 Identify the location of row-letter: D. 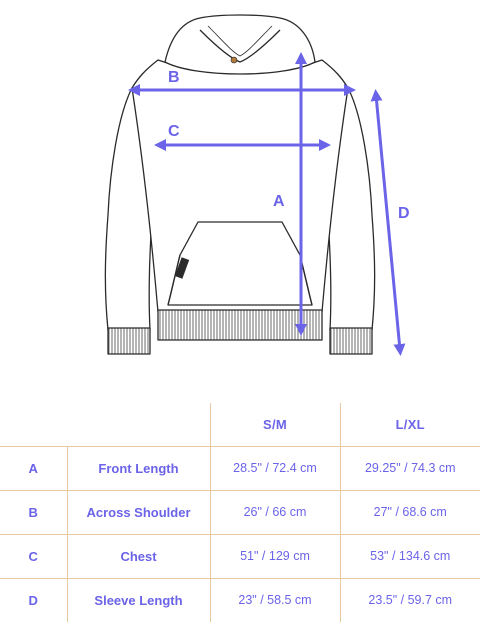
(34, 600).